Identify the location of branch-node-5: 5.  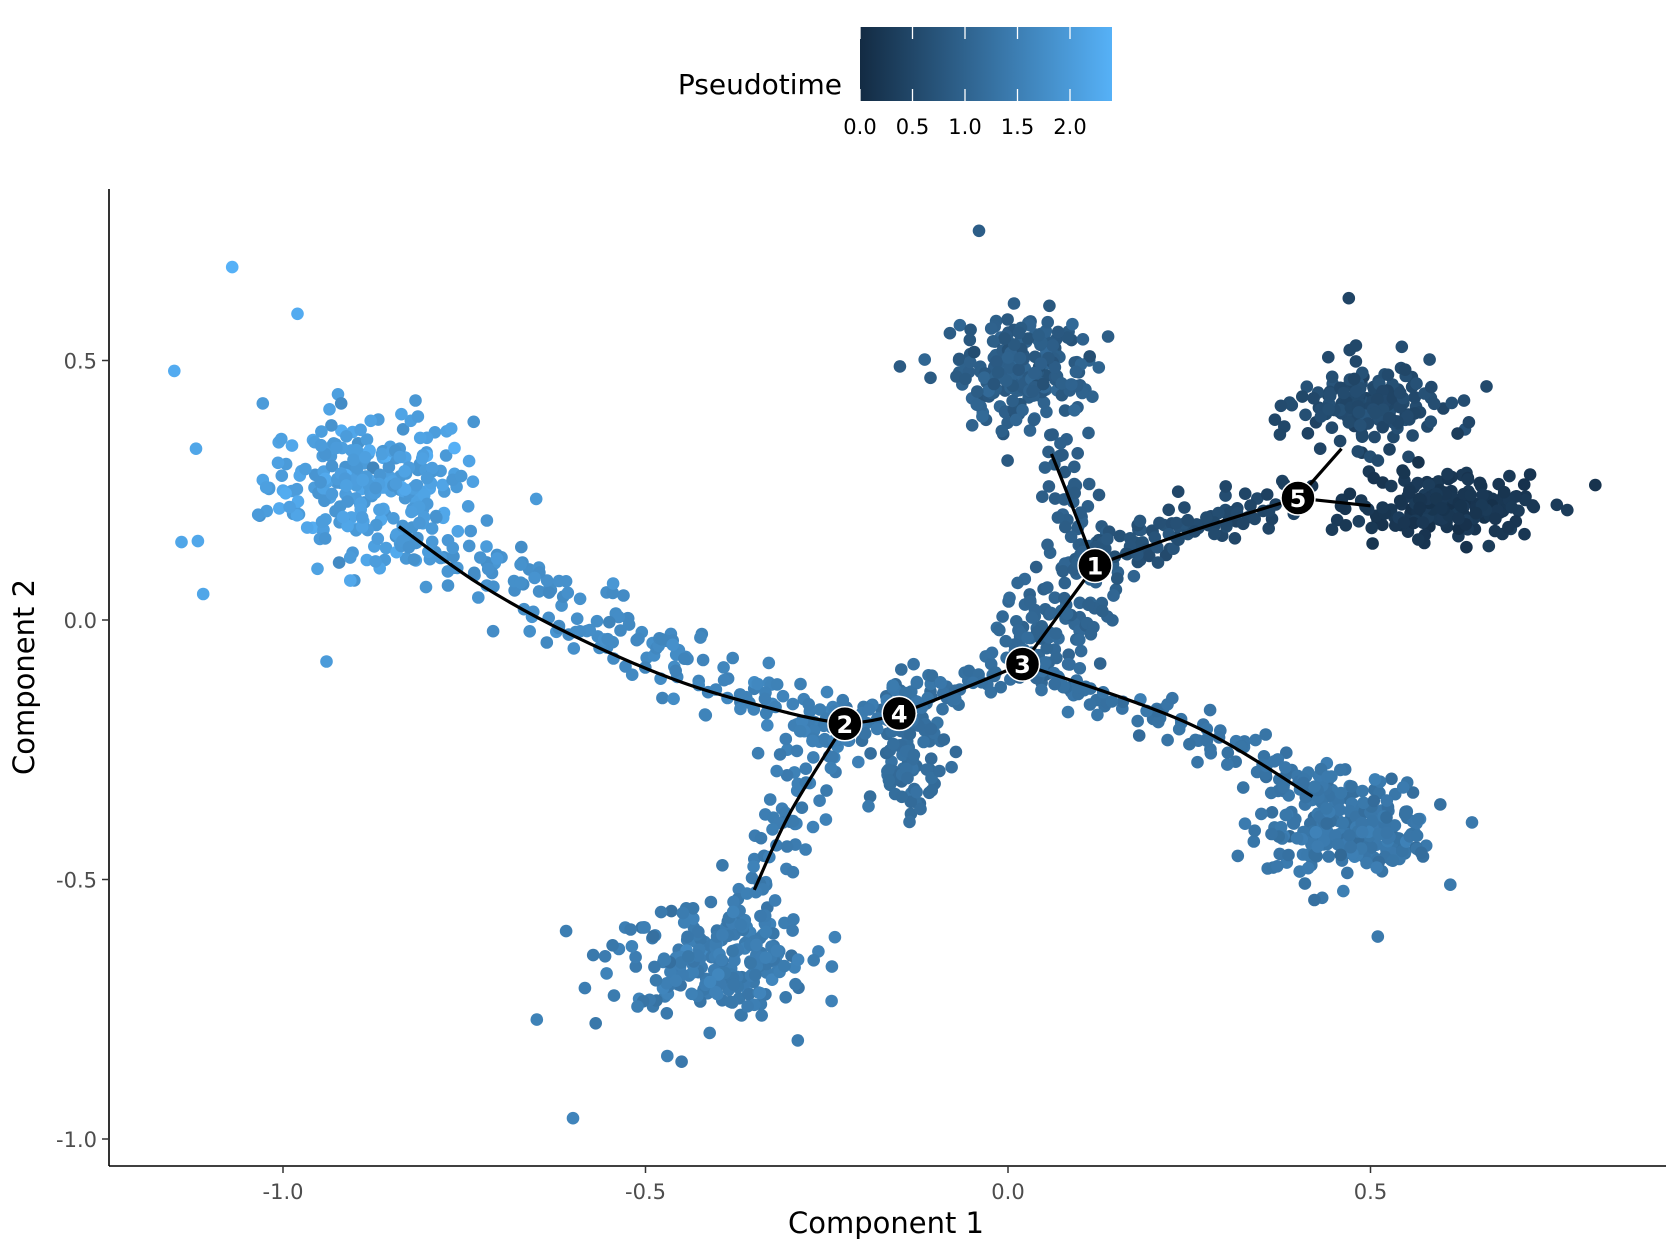
(1298, 498).